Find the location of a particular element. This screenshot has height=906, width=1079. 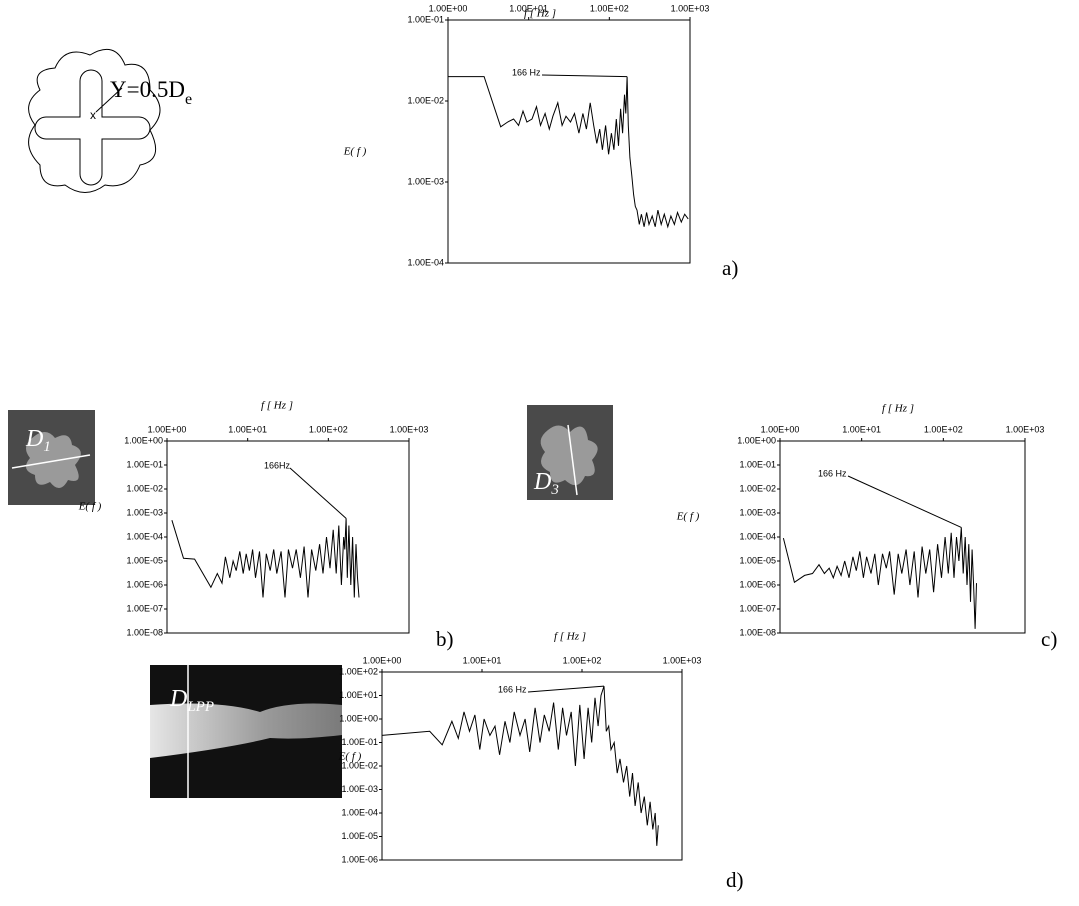

y-tick-label: 1.00E+02 is located at coordinates (358, 671).